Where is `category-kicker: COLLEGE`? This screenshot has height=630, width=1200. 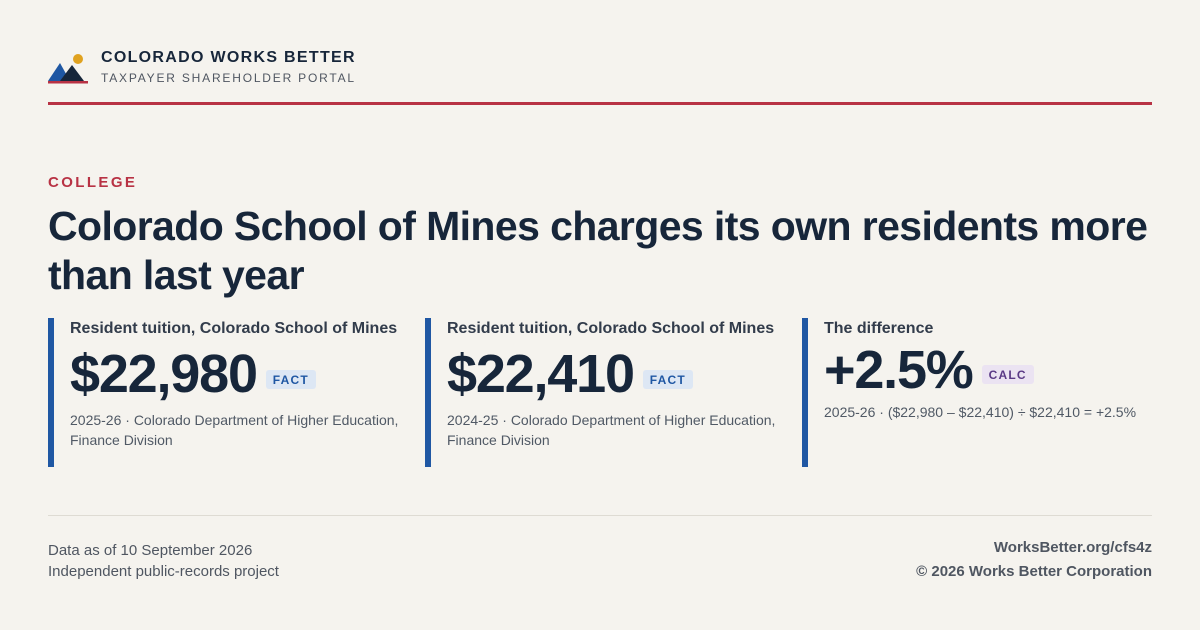
category-kicker: COLLEGE is located at coordinates (93, 182).